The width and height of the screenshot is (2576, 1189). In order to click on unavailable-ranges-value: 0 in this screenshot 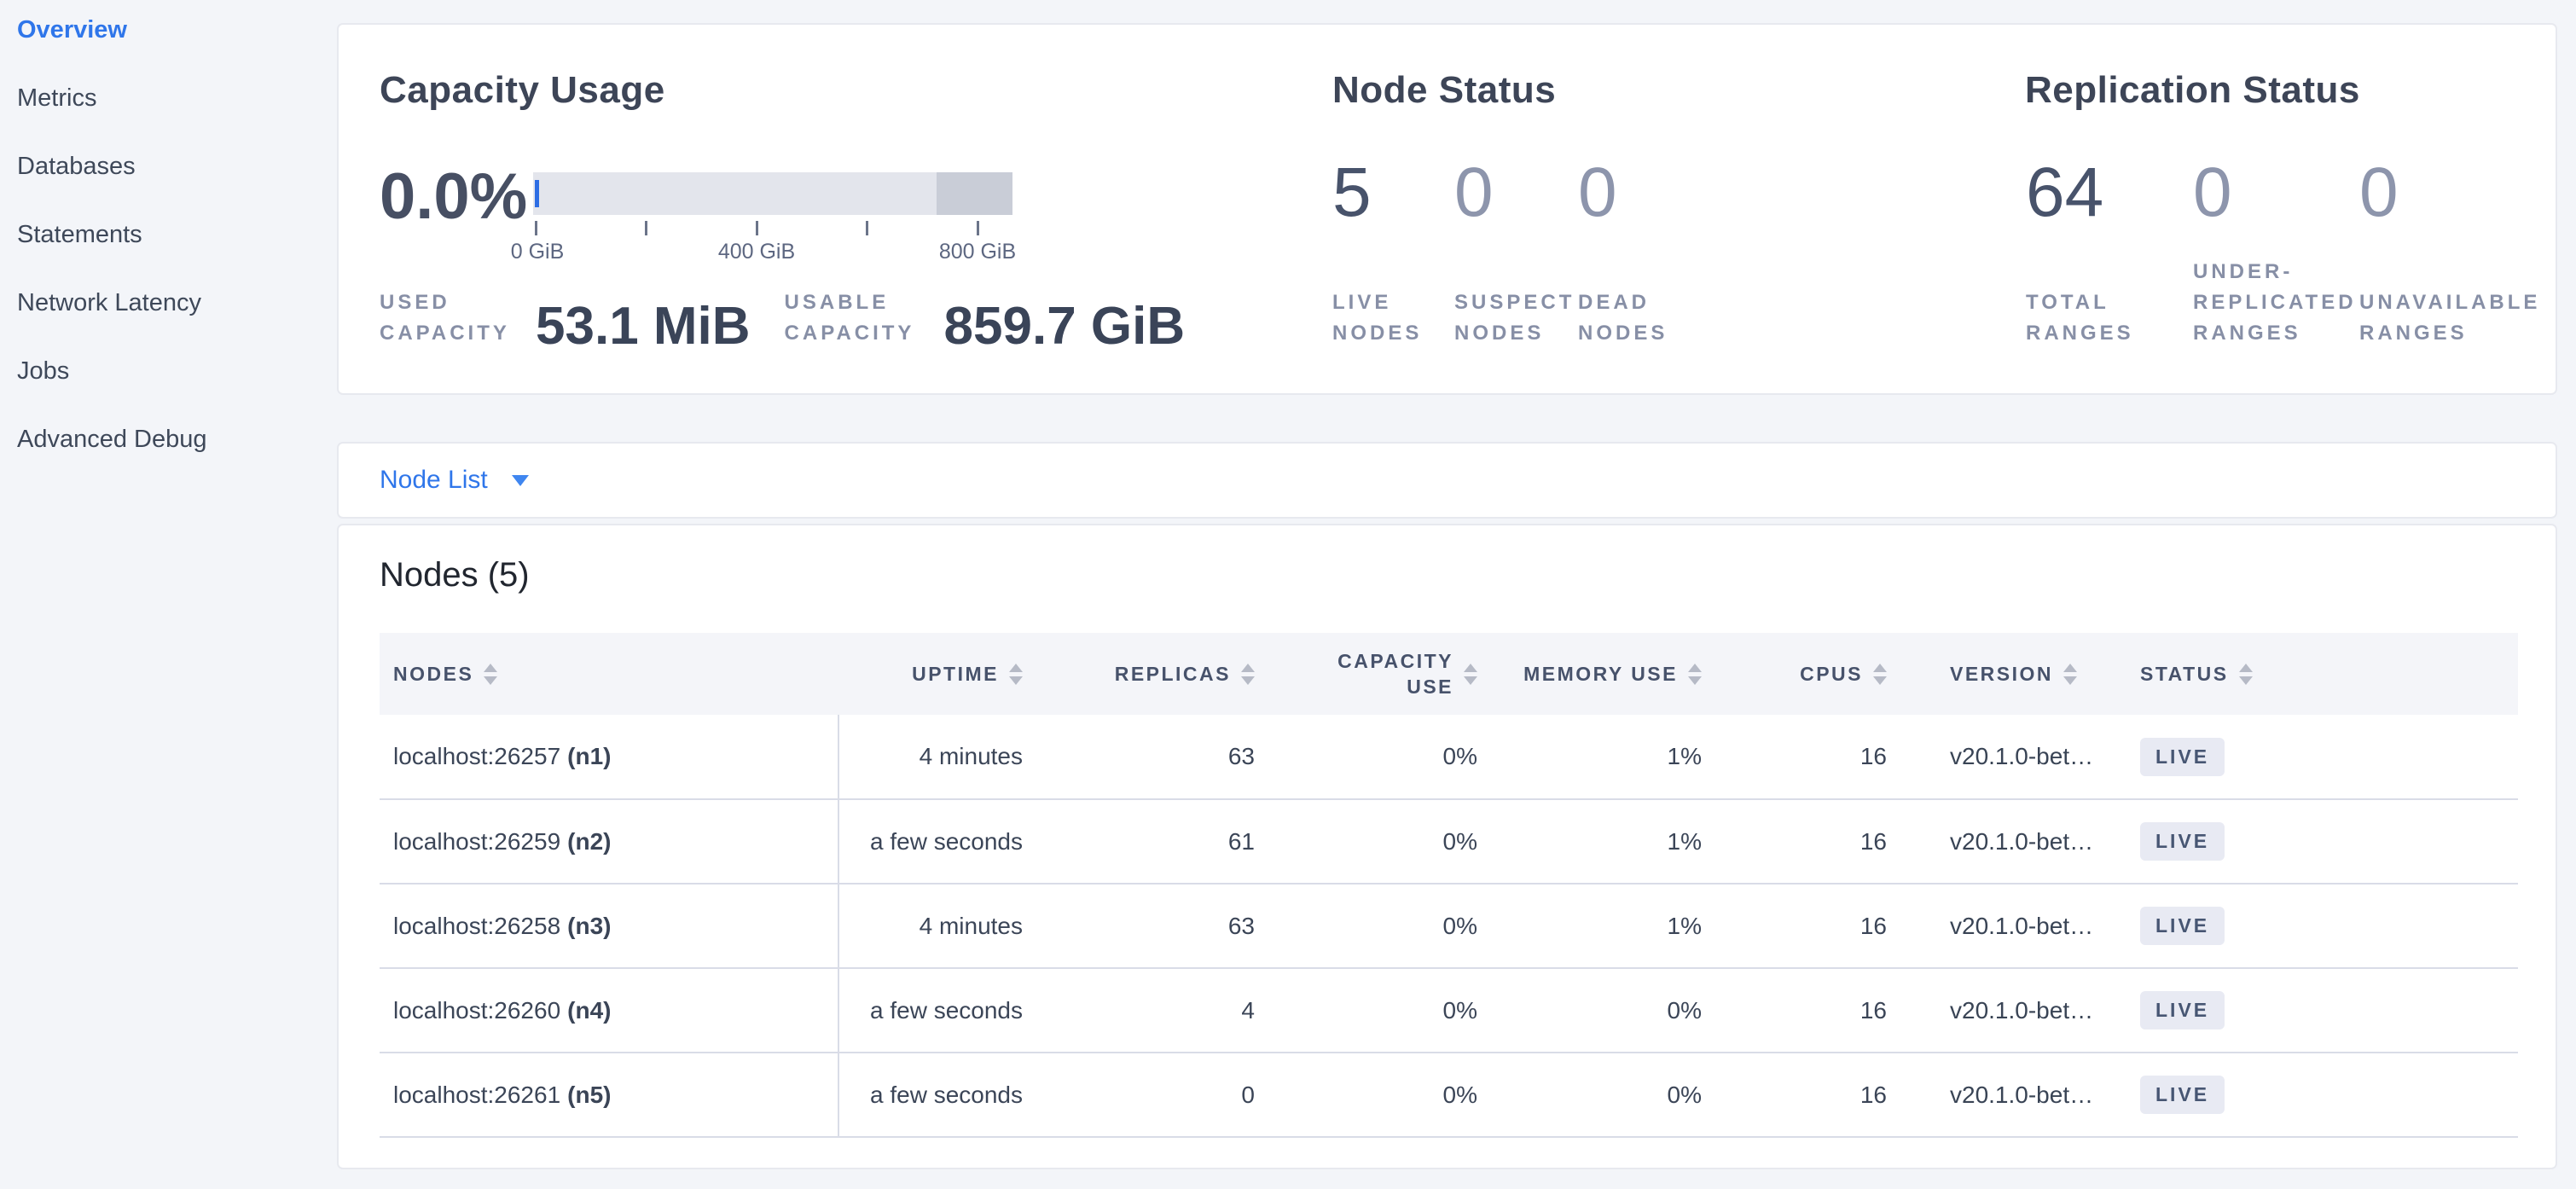, I will do `click(2379, 192)`.